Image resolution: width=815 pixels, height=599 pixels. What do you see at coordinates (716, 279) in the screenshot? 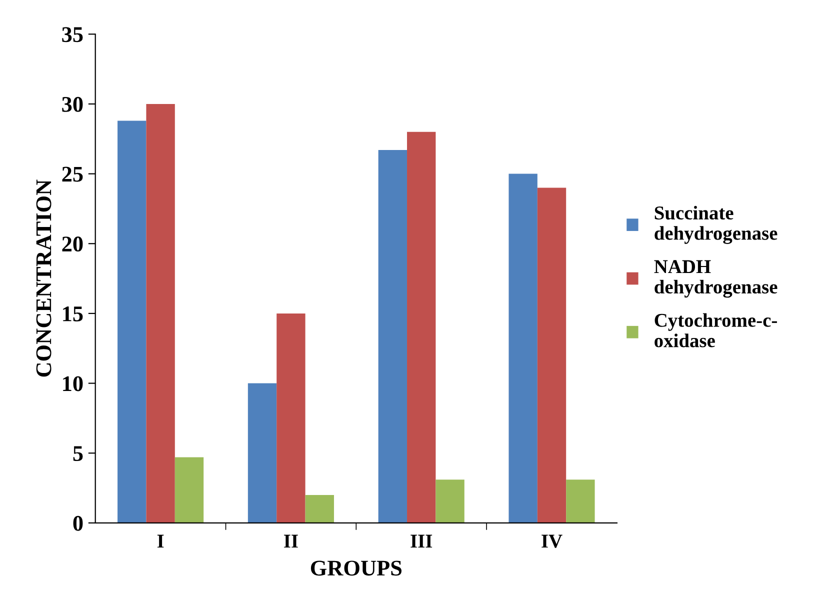
I see `legend-label: NADH dehydrogenase` at bounding box center [716, 279].